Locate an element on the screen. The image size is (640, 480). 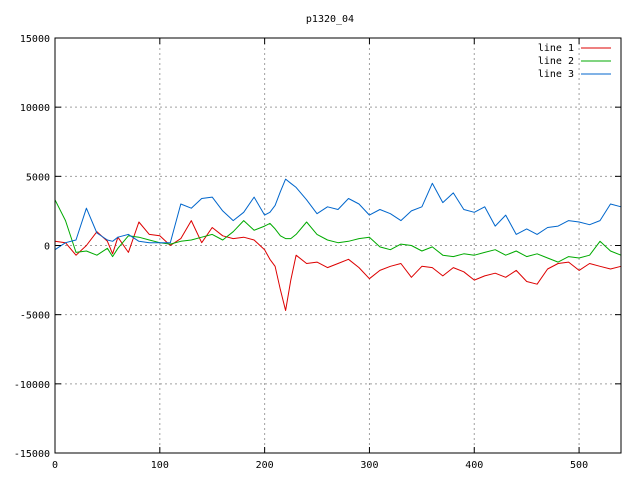
legend: line 1 line 2 line 3 is located at coordinates (574, 61).